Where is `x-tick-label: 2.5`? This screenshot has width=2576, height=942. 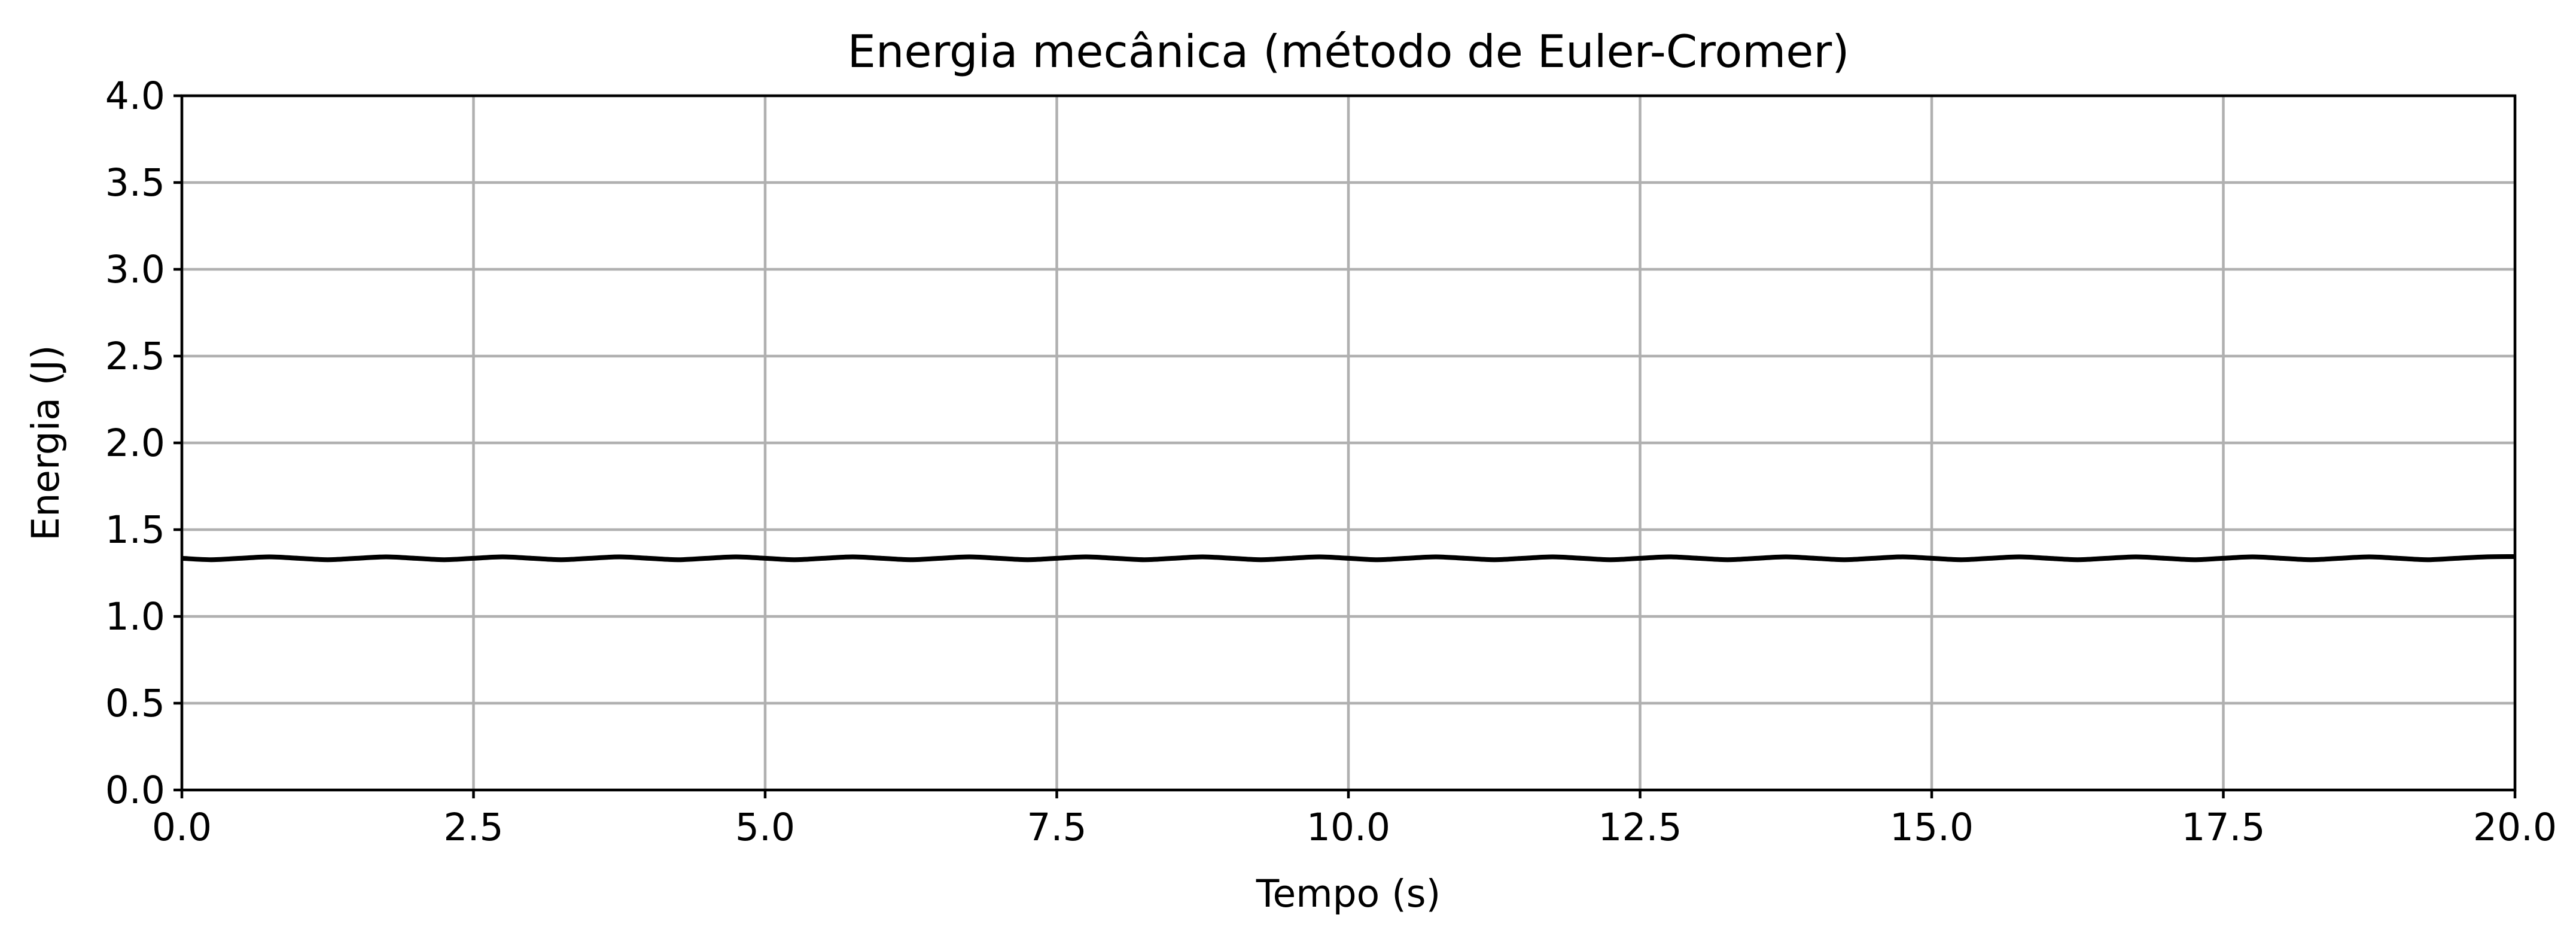
x-tick-label: 2.5 is located at coordinates (473, 827).